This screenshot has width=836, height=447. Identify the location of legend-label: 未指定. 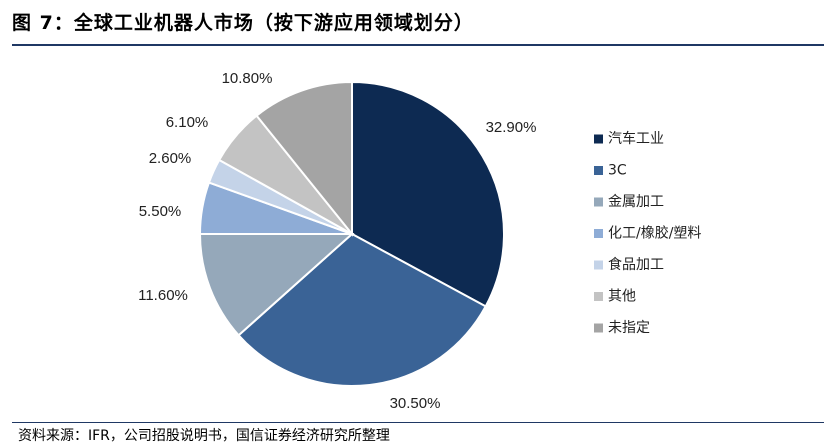
(629, 328).